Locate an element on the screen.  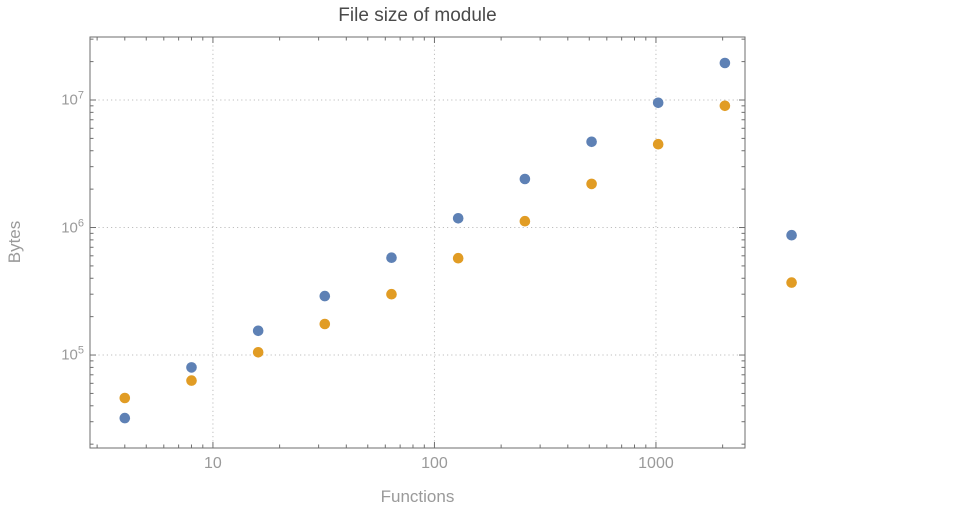
y-axis-label: Bytes is located at coordinates (14, 242).